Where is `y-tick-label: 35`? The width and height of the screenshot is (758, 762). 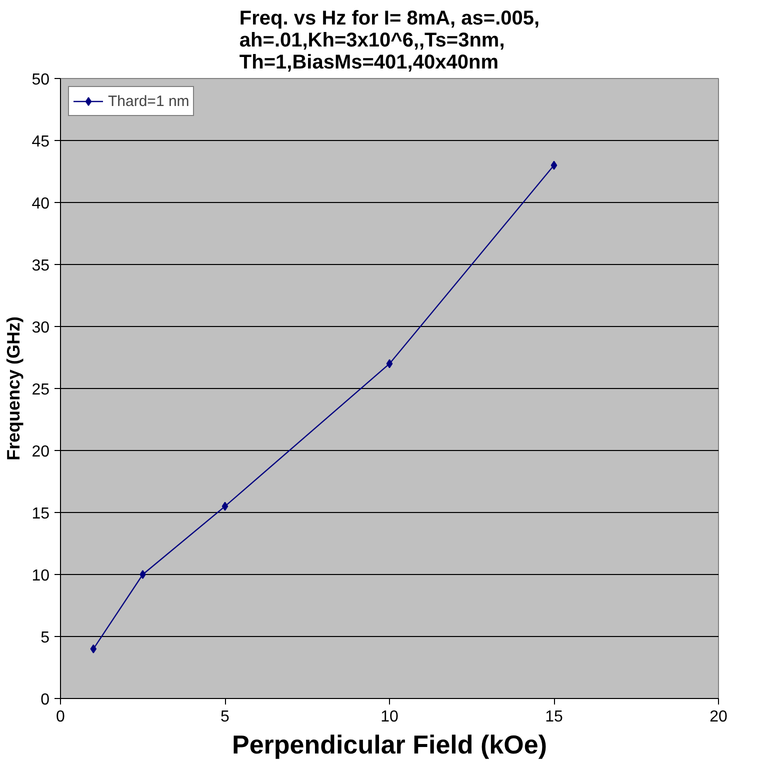
y-tick-label: 35 is located at coordinates (41, 266).